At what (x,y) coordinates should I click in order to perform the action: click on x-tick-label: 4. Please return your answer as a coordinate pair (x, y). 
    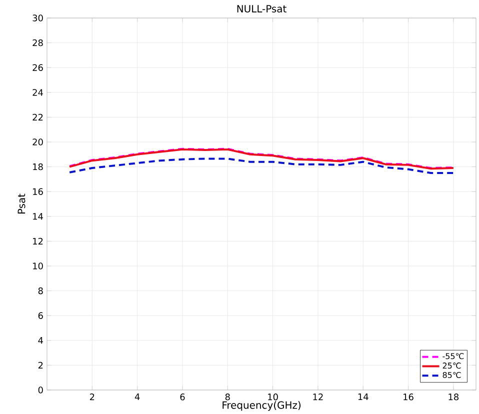
    Looking at the image, I should click on (137, 397).